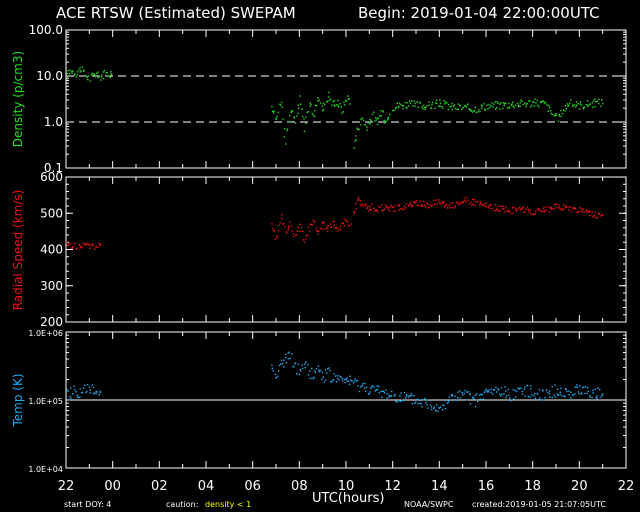 This screenshot has width=640, height=512. What do you see at coordinates (45, 401) in the screenshot?
I see `y-tick-label: 1.0E+05` at bounding box center [45, 401].